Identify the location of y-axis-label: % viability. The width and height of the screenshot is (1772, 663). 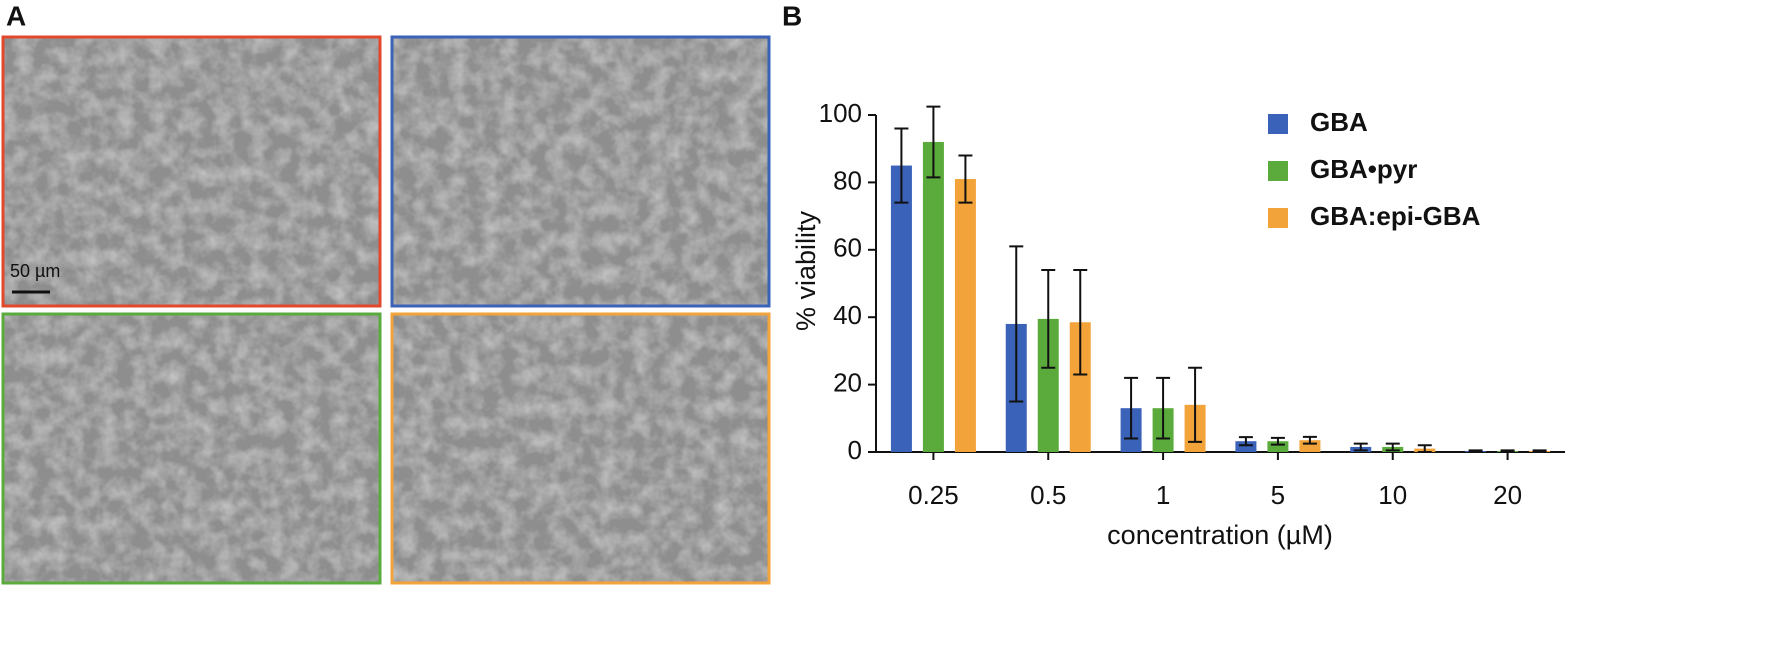
(806, 270).